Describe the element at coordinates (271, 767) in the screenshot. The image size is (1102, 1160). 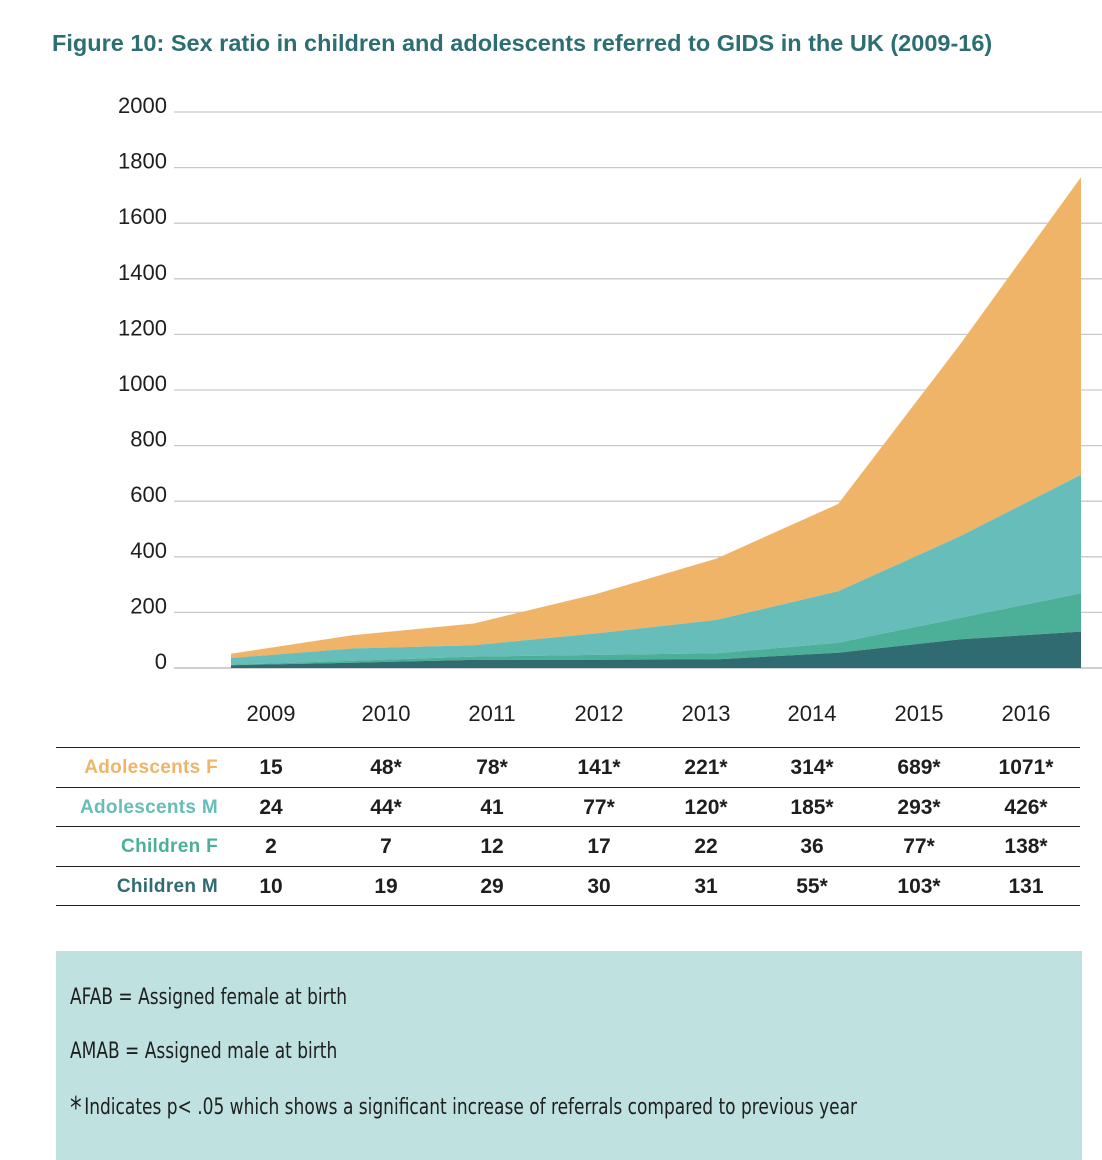
I see `table-cell: 15` at that location.